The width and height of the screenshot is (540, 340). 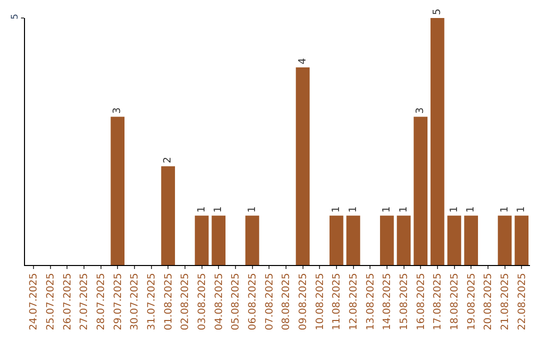 What do you see at coordinates (219, 301) in the screenshot?
I see `x-tick-label: 04.08.2025` at bounding box center [219, 301].